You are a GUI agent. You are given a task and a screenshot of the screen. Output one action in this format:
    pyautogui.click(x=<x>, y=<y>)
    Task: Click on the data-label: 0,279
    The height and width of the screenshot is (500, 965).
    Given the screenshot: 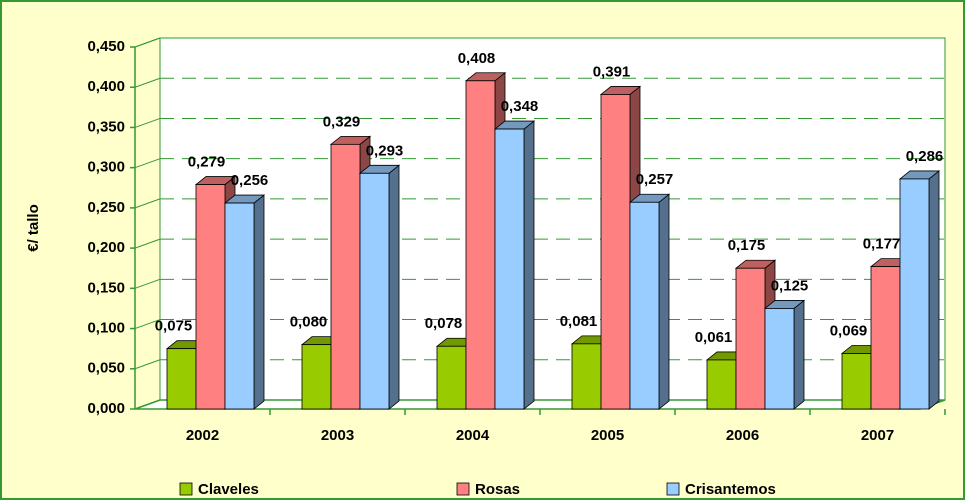 What is the action you would take?
    pyautogui.click(x=207, y=162)
    